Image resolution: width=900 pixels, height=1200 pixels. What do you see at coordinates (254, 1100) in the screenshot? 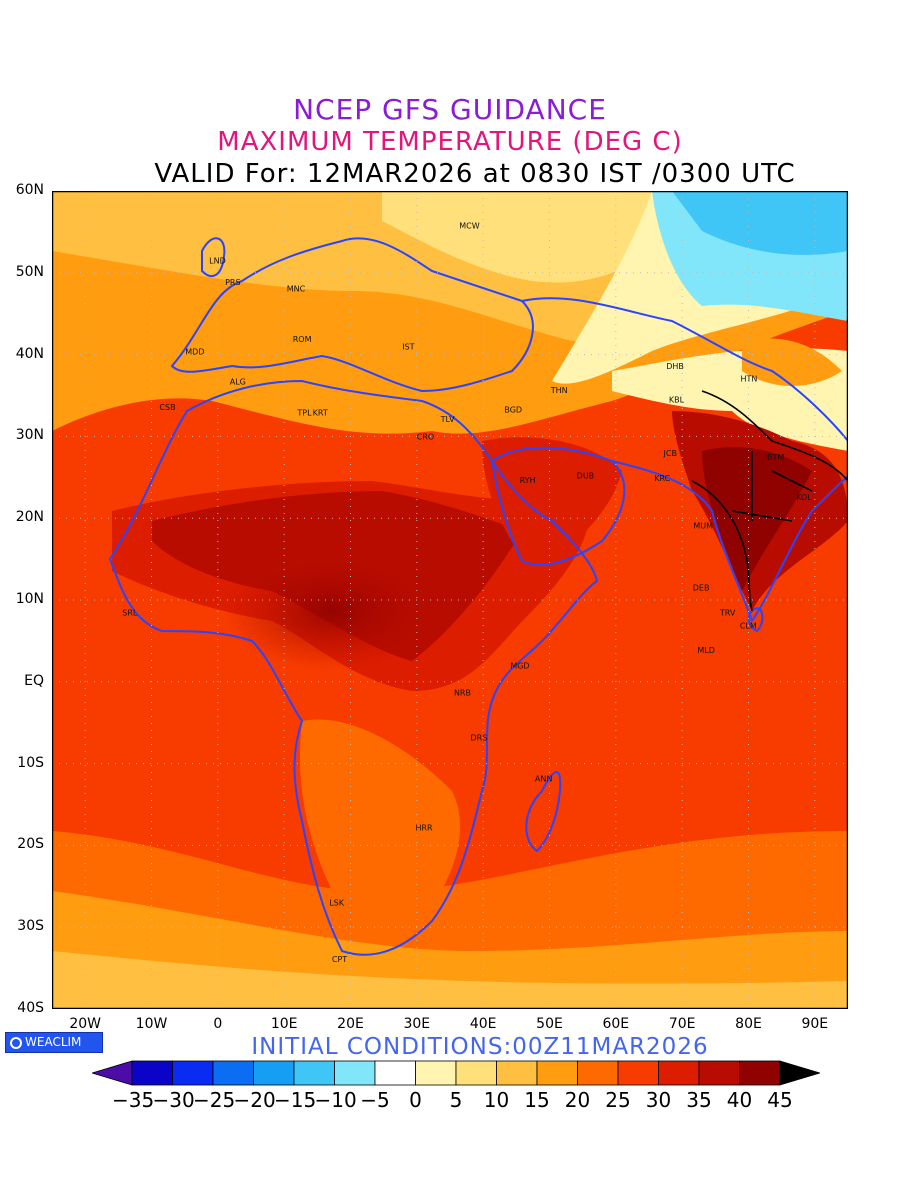
I see `colorbar-tick-label: −20` at bounding box center [254, 1100].